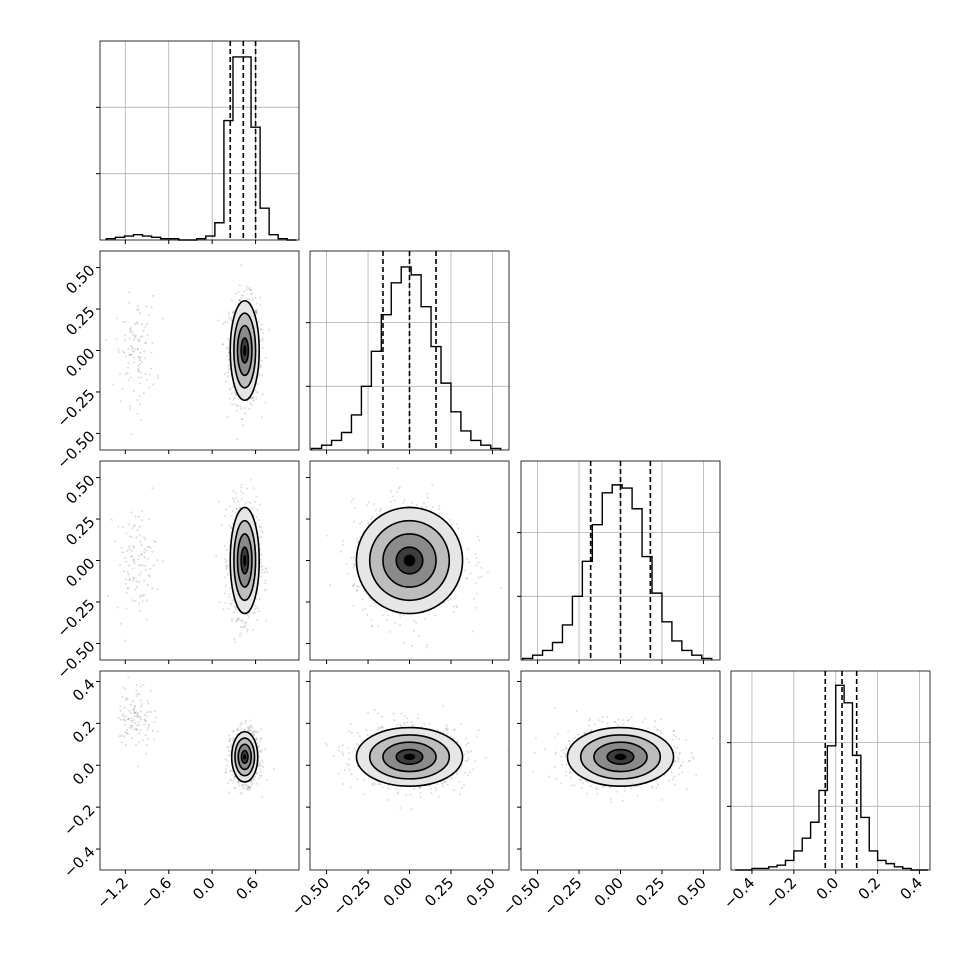 The width and height of the screenshot is (970, 970). What do you see at coordinates (245, 350) in the screenshot?
I see `density-fill` at bounding box center [245, 350].